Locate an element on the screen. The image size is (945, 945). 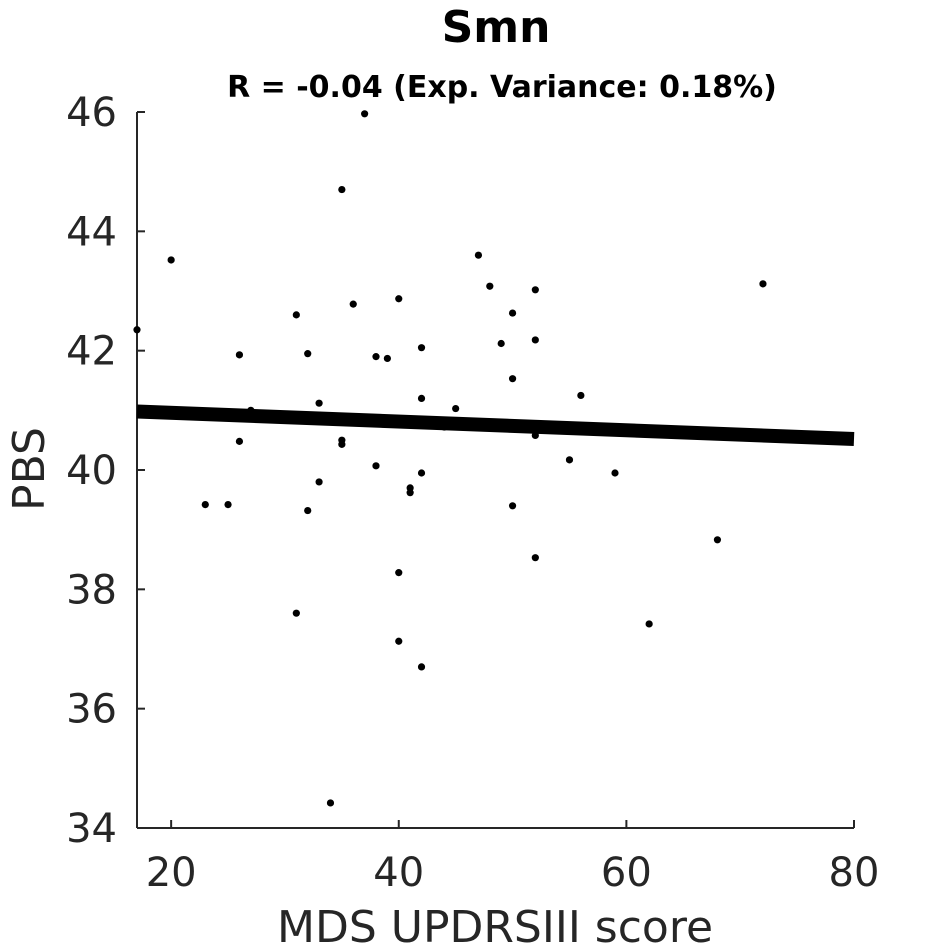
x-tick-label: 60 is located at coordinates (626, 873).